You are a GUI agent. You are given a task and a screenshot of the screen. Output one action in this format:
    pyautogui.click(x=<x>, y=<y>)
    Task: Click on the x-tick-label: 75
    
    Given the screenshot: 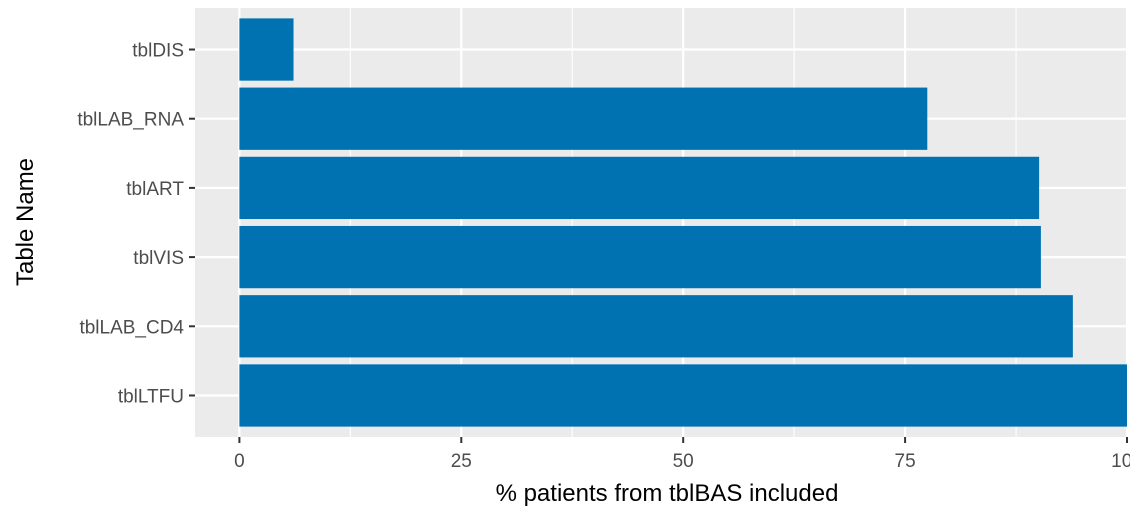 What is the action you would take?
    pyautogui.click(x=905, y=461)
    